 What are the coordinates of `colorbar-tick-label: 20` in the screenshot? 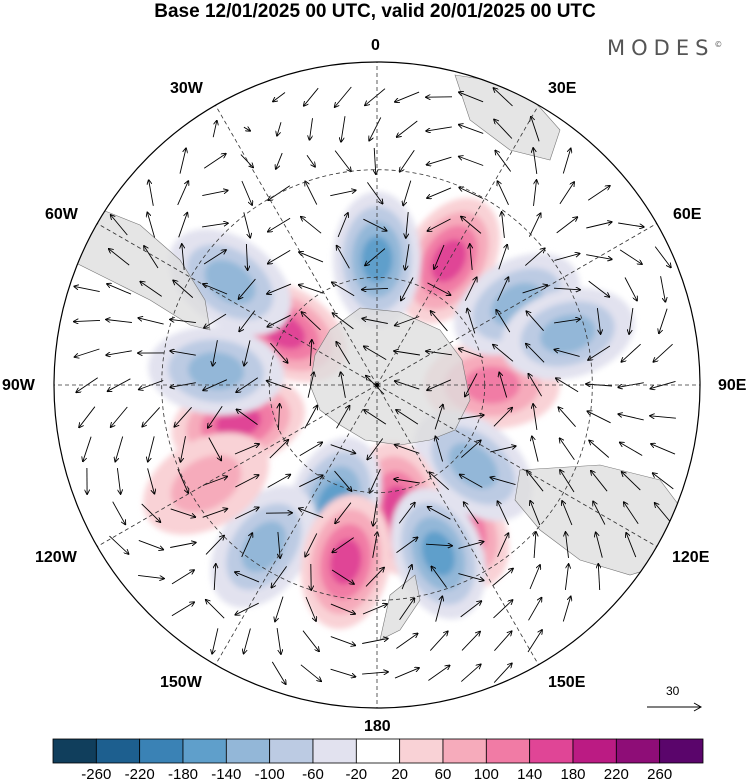 It's located at (400, 774).